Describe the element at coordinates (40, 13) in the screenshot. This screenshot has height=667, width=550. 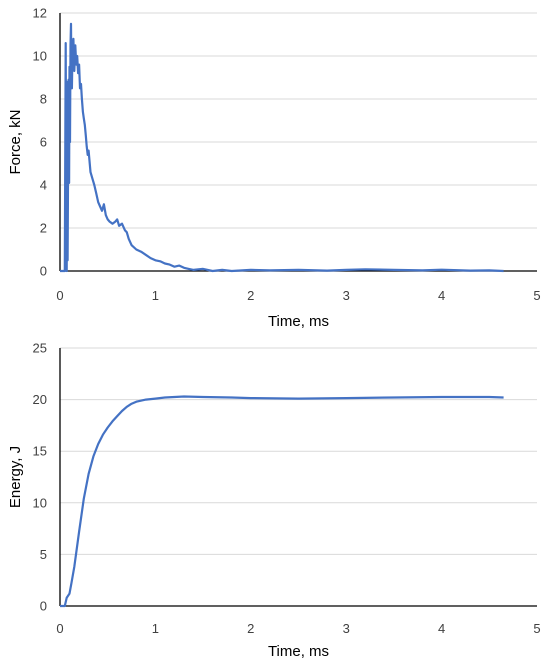
I see `chart-1-y-tick-label-12: 12` at that location.